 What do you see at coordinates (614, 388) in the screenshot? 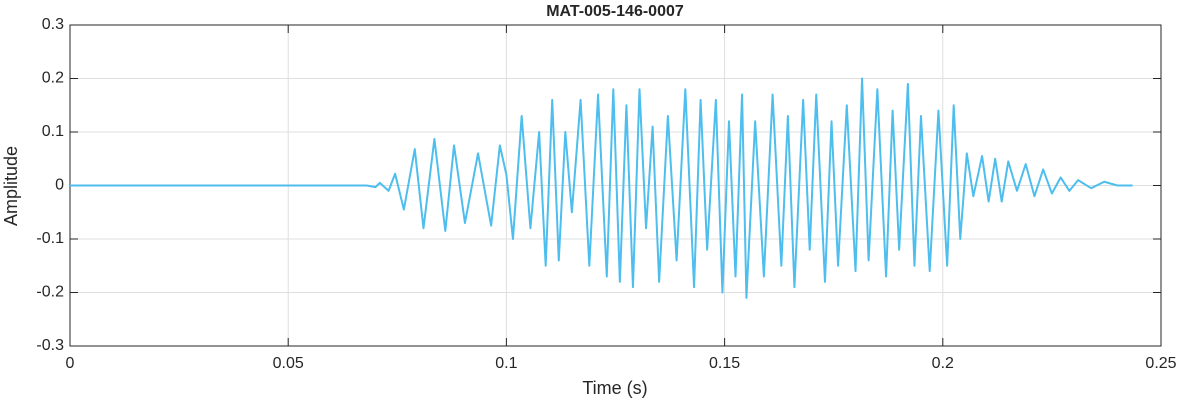
I see `x-axis-label: Time (s)` at bounding box center [614, 388].